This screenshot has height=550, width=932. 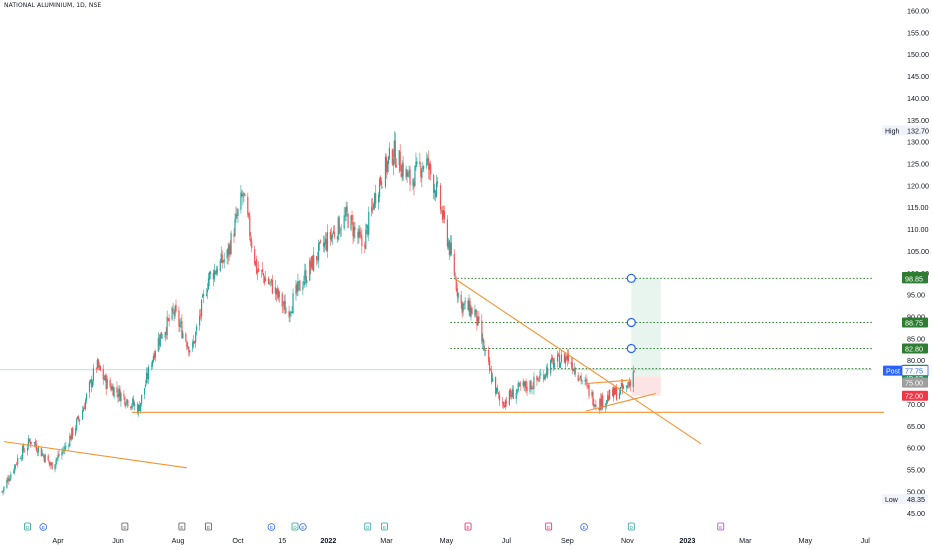 What do you see at coordinates (918, 120) in the screenshot?
I see `y-tick-label: 135.00` at bounding box center [918, 120].